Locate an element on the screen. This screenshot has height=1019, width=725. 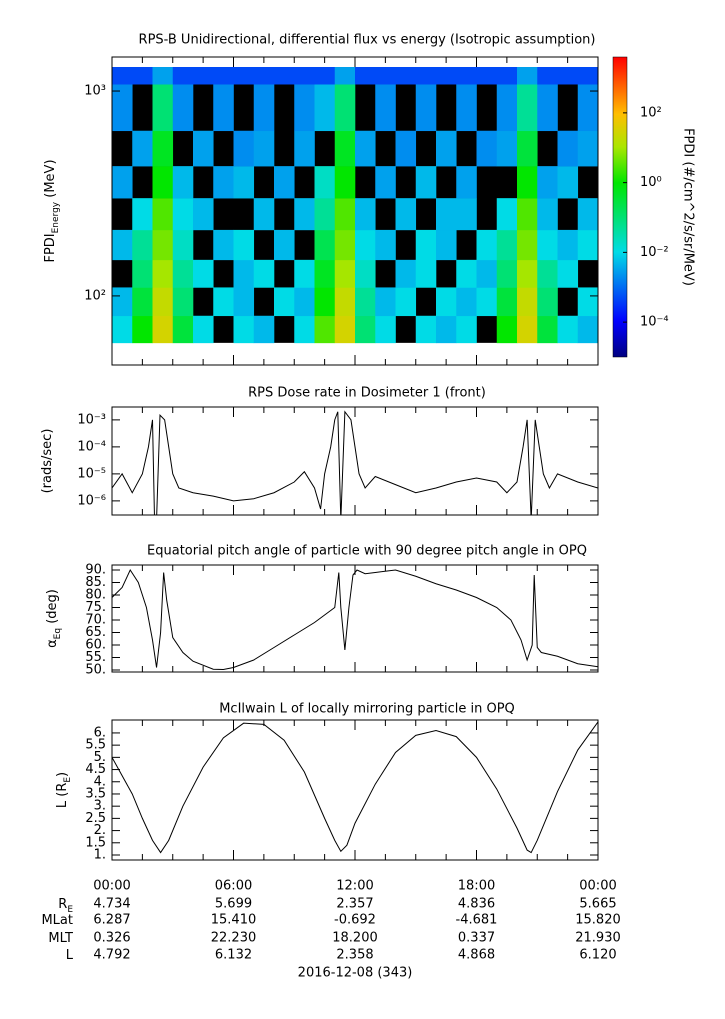
ephemeris-label-text: L is located at coordinates (70, 955).